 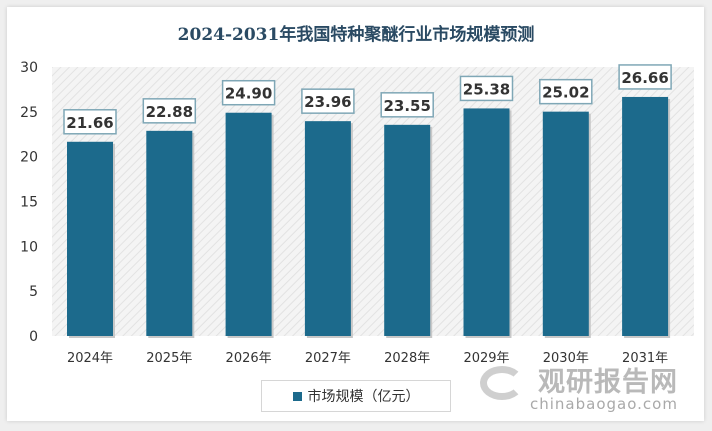 I want to click on data-label: 22.88, so click(x=169, y=112).